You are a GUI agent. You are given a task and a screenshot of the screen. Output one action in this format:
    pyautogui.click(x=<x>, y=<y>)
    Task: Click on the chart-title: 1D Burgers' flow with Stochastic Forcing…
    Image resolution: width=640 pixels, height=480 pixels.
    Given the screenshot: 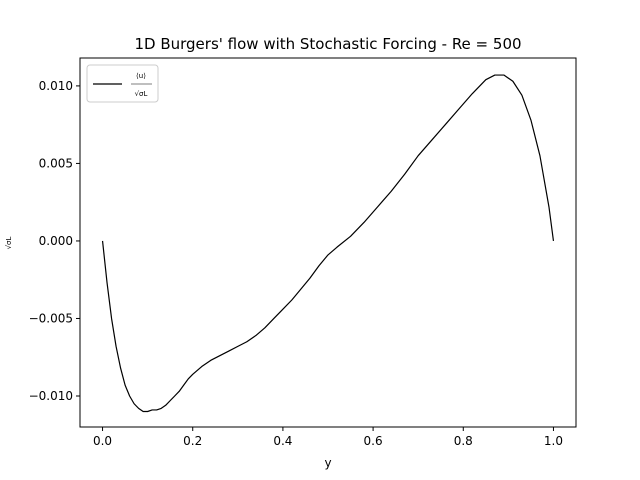 What is the action you would take?
    pyautogui.click(x=327, y=44)
    